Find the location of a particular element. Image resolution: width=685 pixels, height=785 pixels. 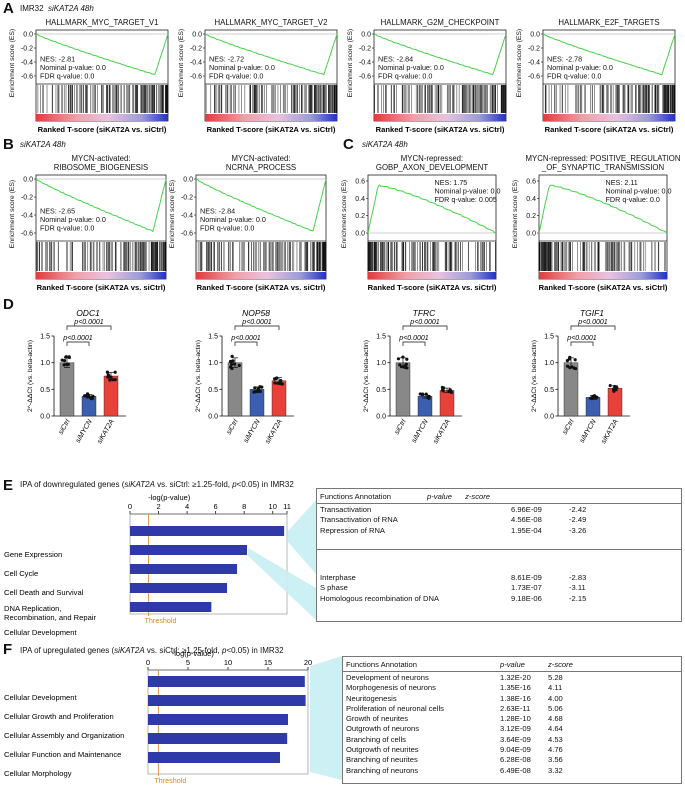

zscore-cell: 4.53 is located at coordinates (555, 739).